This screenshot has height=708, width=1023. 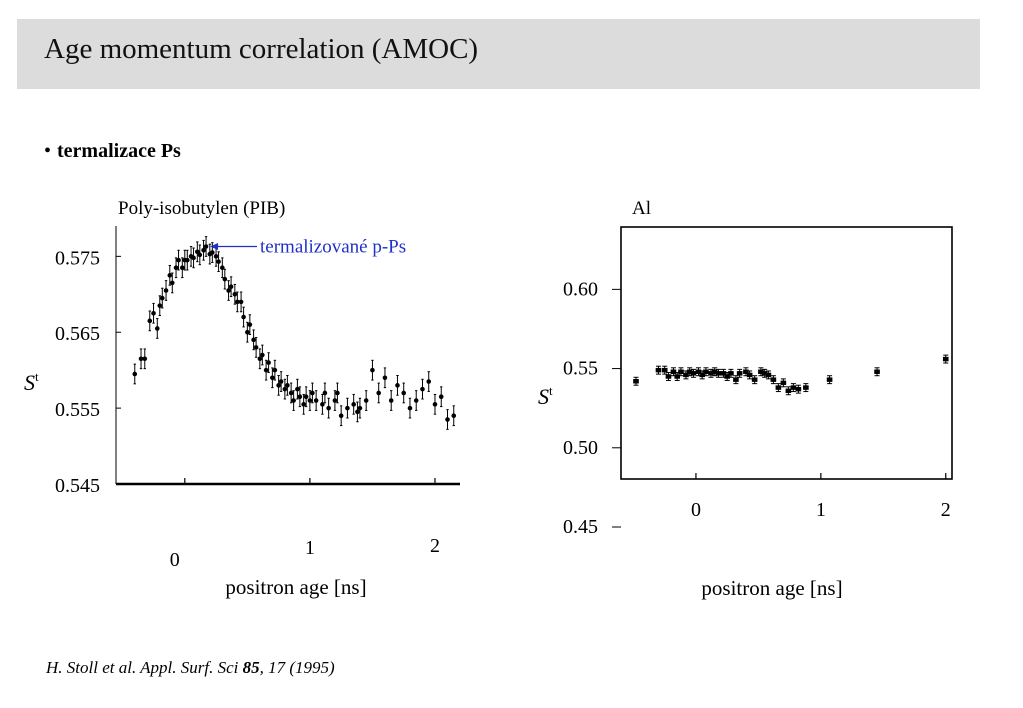 What do you see at coordinates (333, 246) in the screenshot?
I see `annotation-label: termalizované p-Ps` at bounding box center [333, 246].